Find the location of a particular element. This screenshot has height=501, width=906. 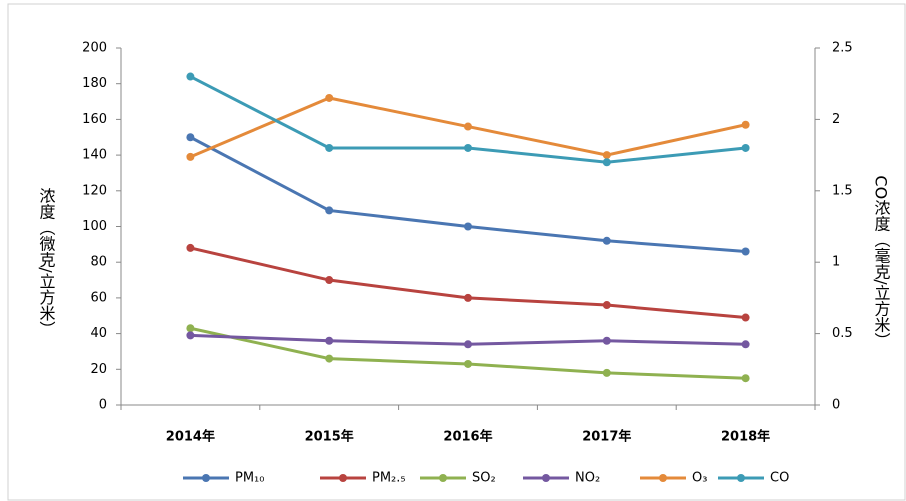

y2-tick-label: 0 is located at coordinates (836, 405).